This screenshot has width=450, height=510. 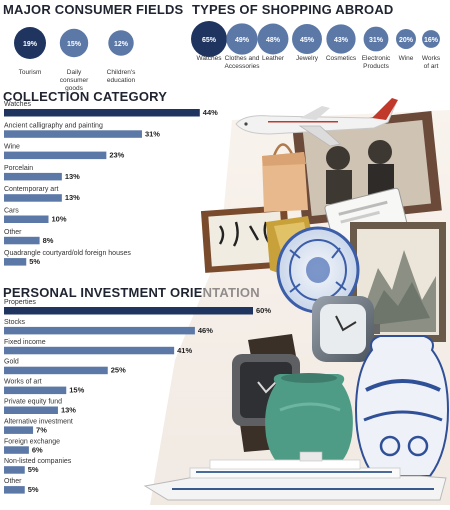 What do you see at coordinates (184, 350) in the screenshot?
I see `bar-value-label: 41%` at bounding box center [184, 350].